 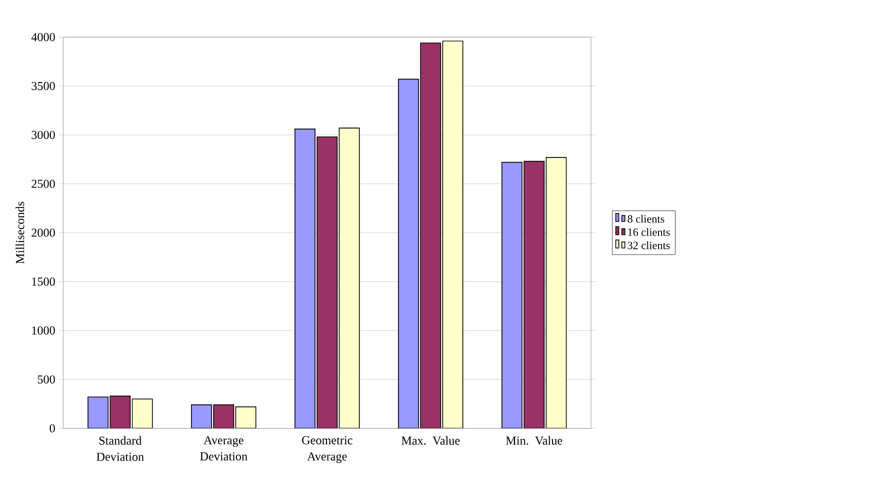 I want to click on x-tick-label: Average Deviation, so click(x=224, y=448).